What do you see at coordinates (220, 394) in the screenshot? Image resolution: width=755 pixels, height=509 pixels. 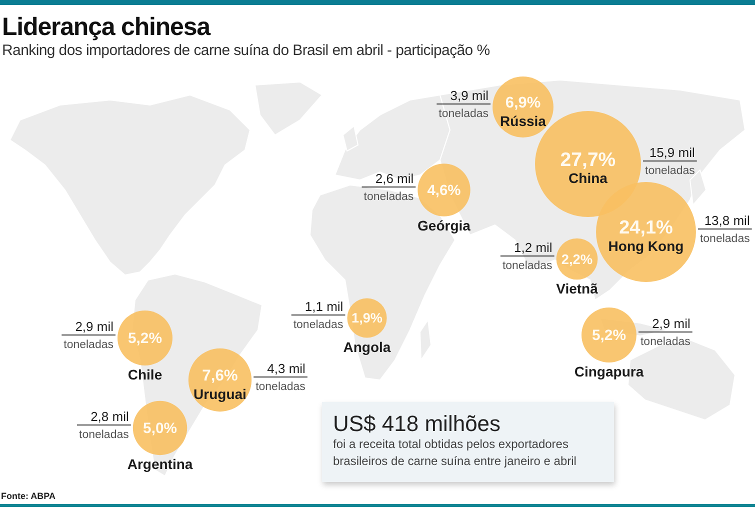 I see `category-label: Uruguai` at bounding box center [220, 394].